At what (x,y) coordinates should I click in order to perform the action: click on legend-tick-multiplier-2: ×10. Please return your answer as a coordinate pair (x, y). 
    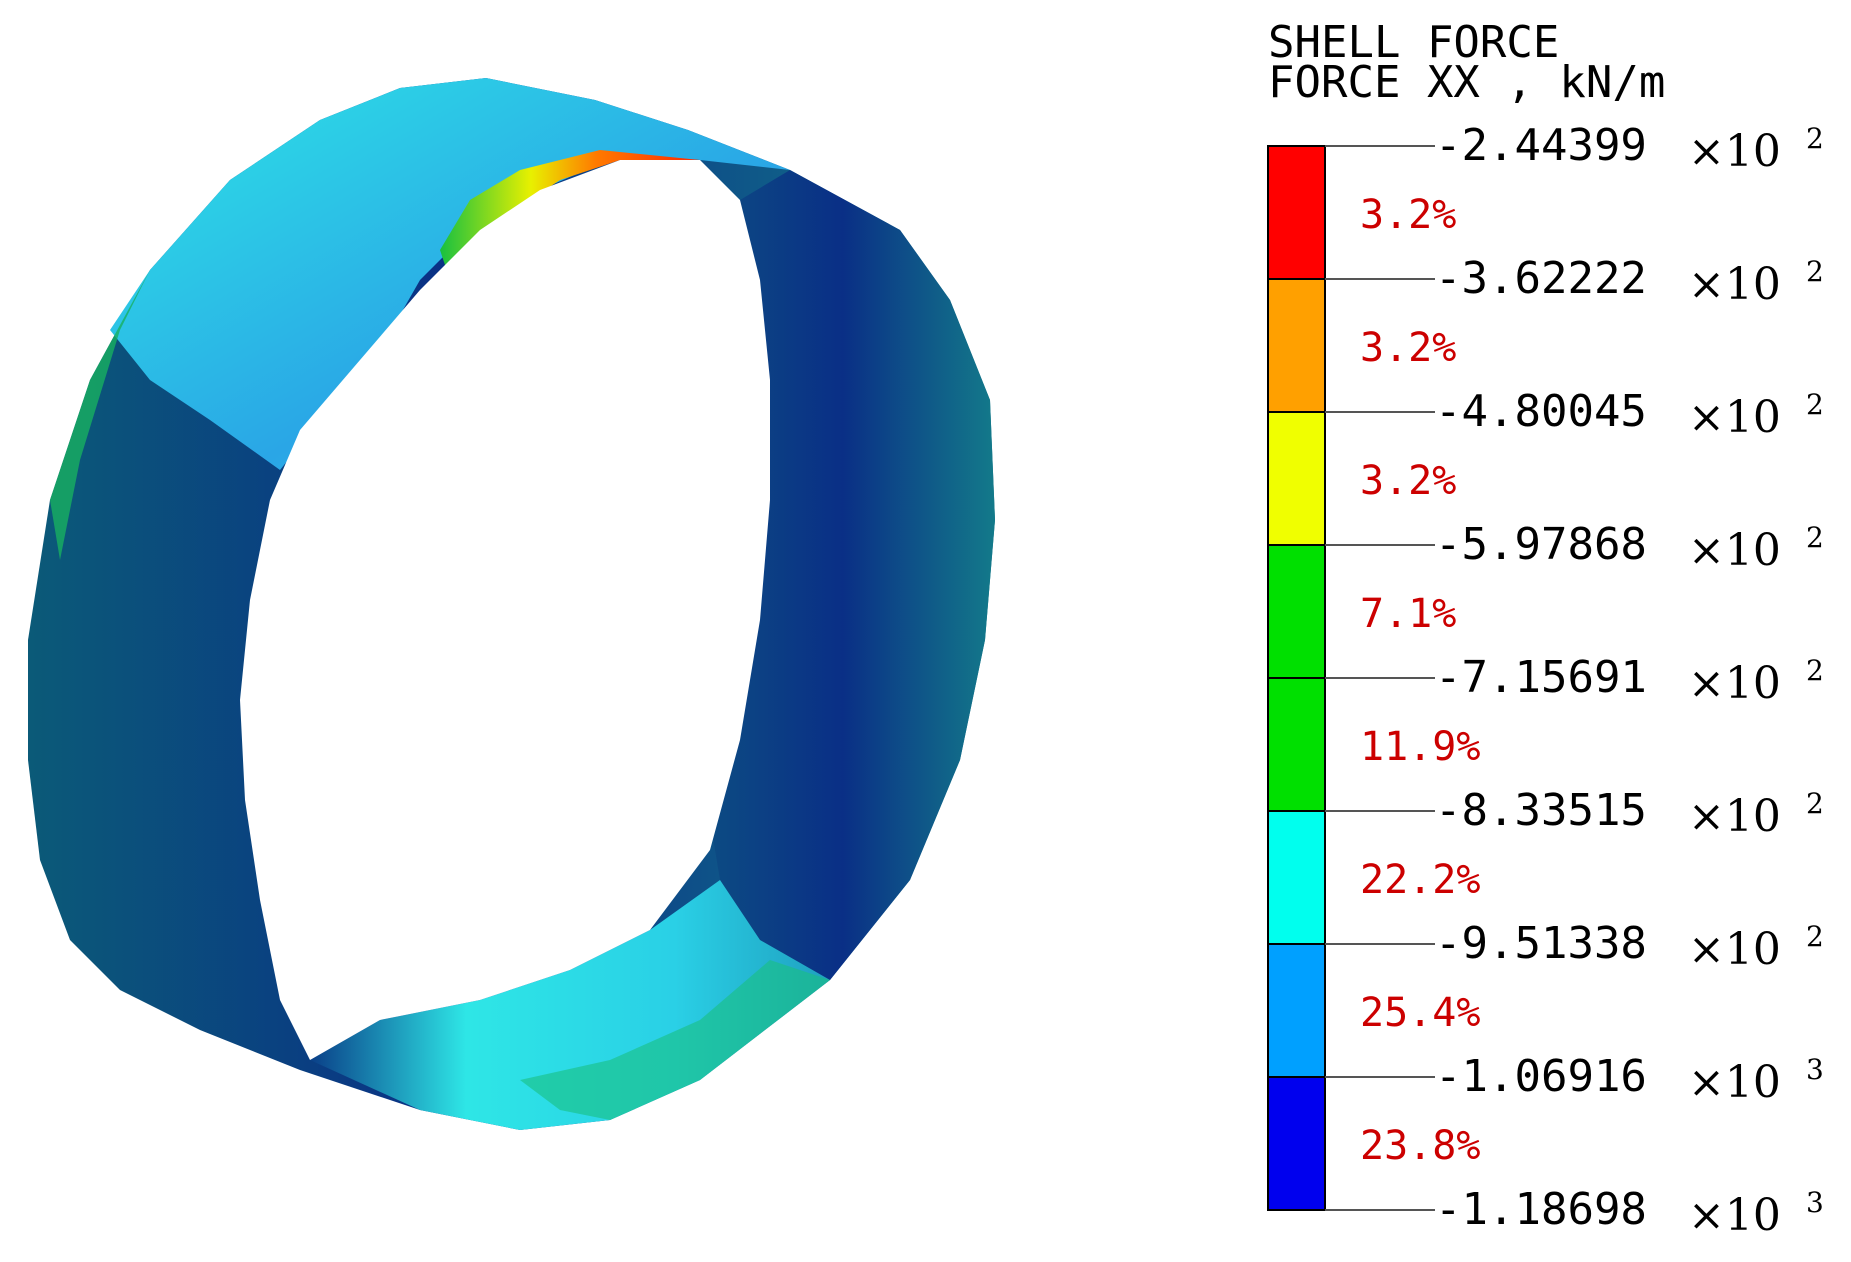
    Looking at the image, I should click on (1734, 284).